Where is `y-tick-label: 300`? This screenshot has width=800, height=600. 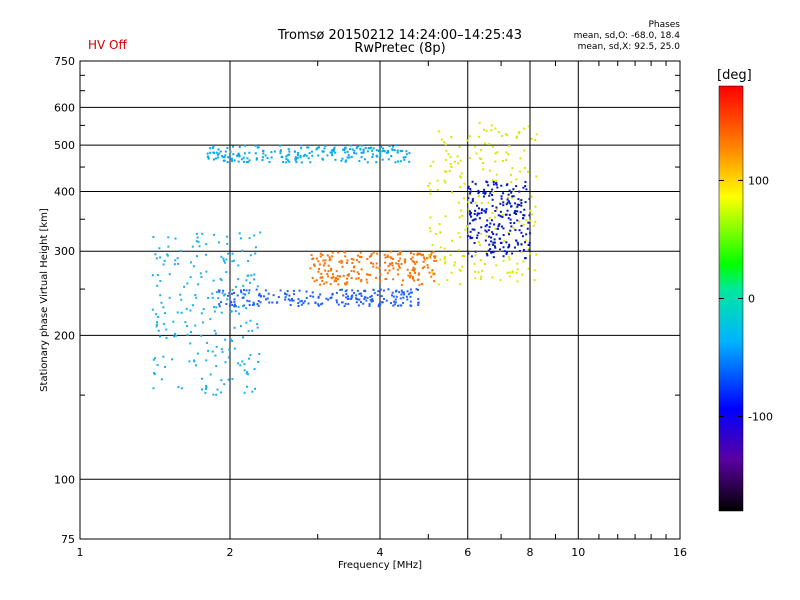 y-tick-label: 300 is located at coordinates (64, 251).